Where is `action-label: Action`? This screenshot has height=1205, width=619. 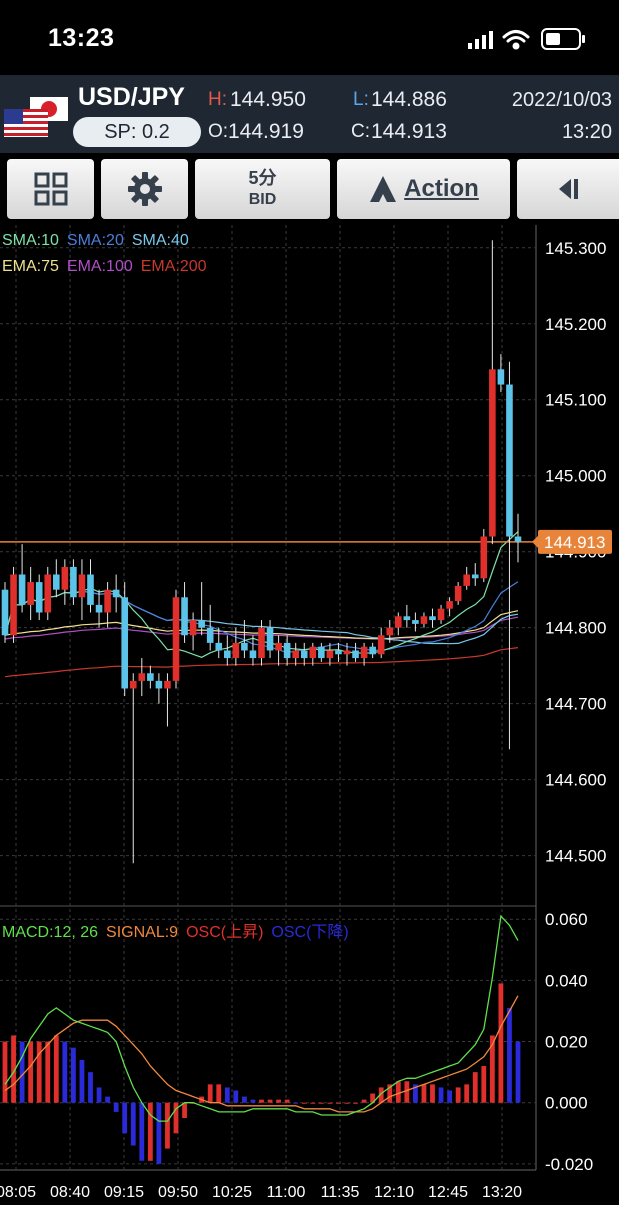 action-label: Action is located at coordinates (441, 188).